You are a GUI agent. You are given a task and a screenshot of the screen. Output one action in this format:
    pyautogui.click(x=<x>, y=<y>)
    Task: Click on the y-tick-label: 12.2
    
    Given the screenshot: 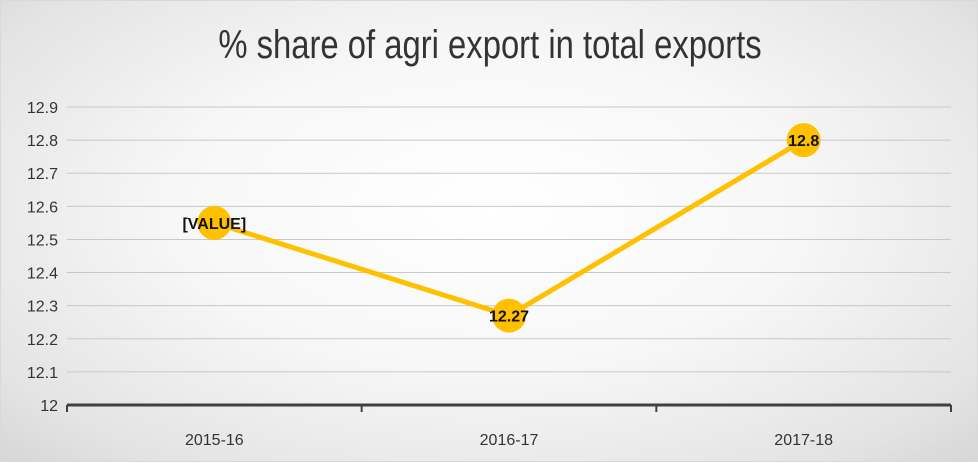 What is the action you would take?
    pyautogui.click(x=42, y=340)
    